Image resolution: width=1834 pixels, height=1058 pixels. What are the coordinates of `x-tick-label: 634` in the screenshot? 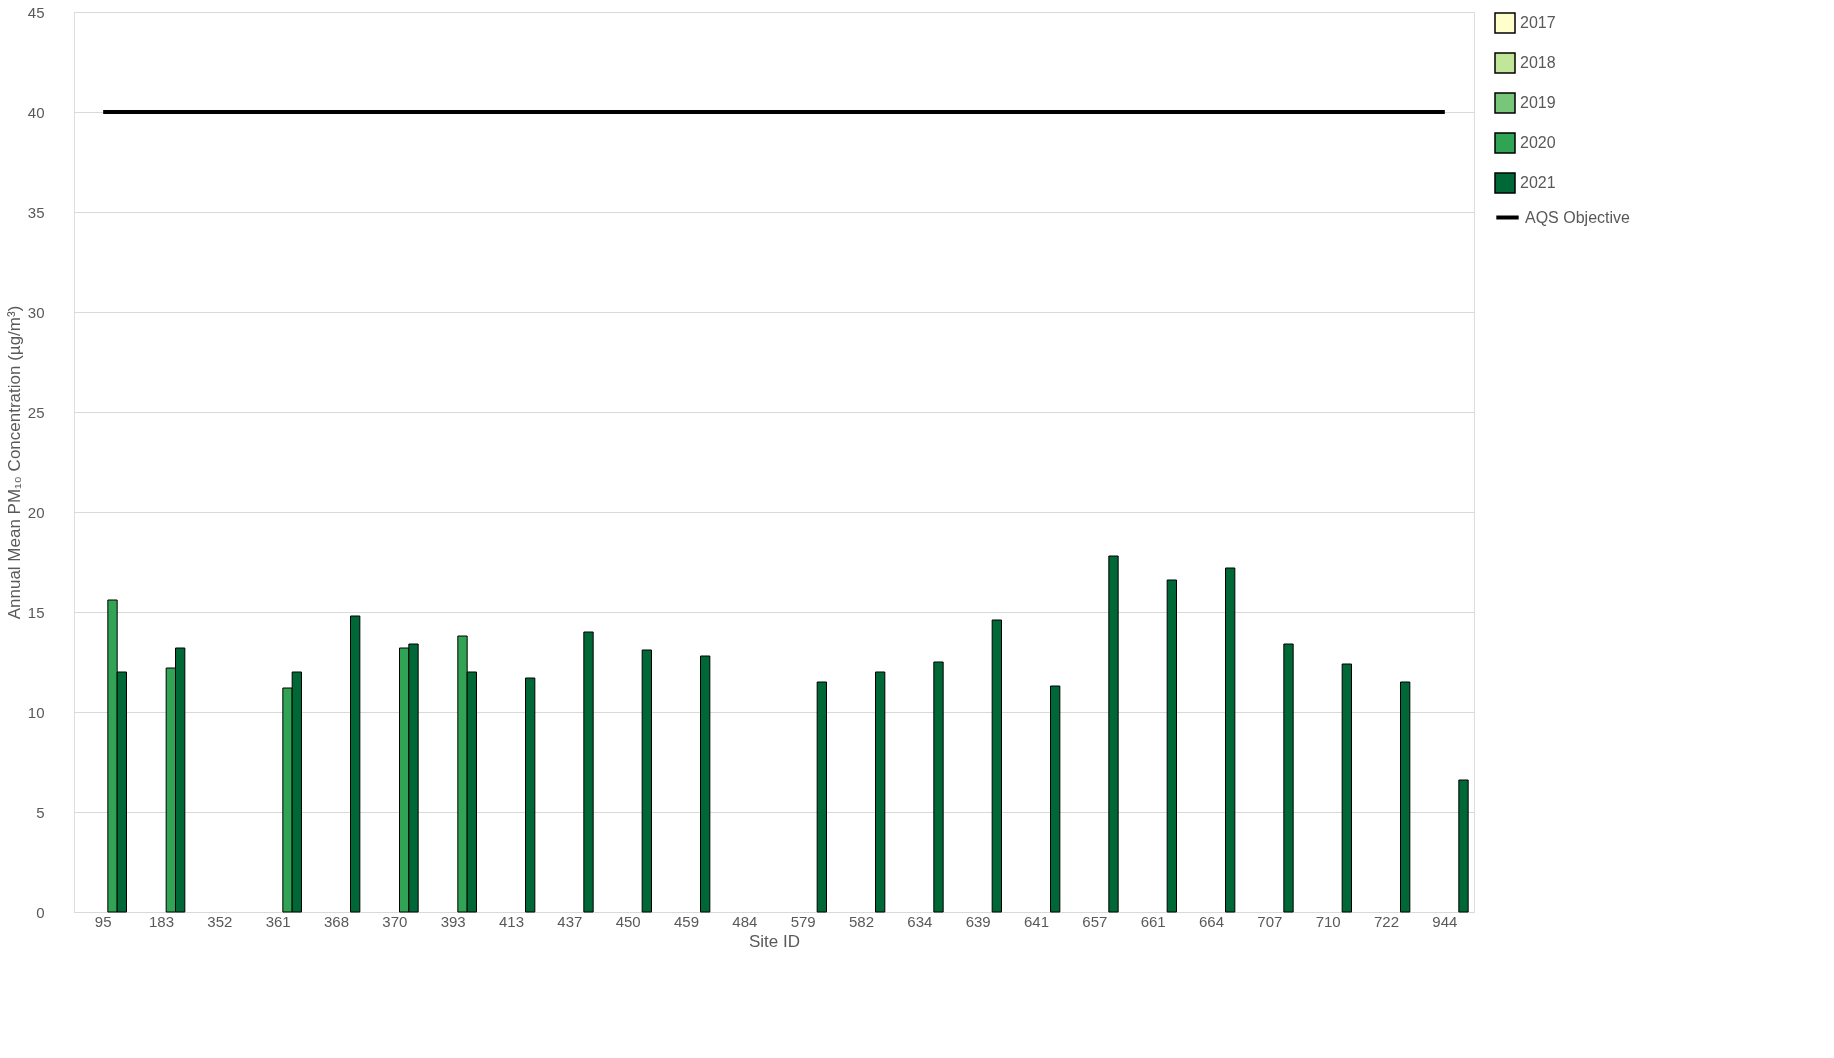 It's located at (920, 921).